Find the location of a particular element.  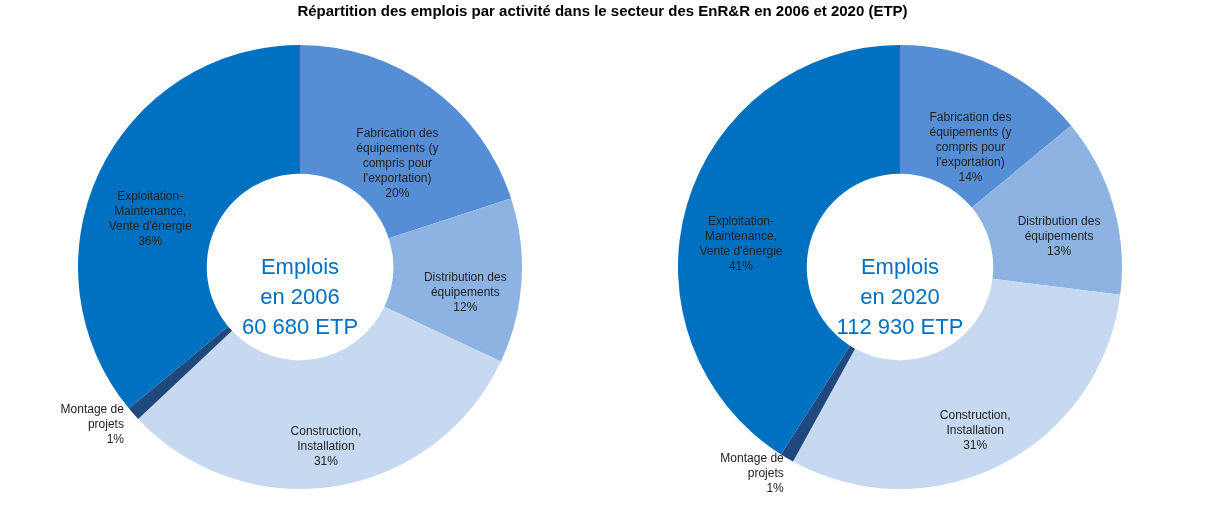

data-label: 13% is located at coordinates (1059, 250).